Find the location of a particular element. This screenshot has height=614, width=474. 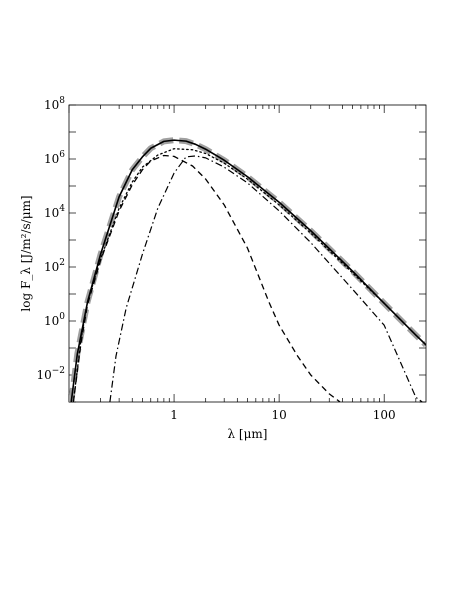

y-tick-label: 10⁰ is located at coordinates (54, 320).